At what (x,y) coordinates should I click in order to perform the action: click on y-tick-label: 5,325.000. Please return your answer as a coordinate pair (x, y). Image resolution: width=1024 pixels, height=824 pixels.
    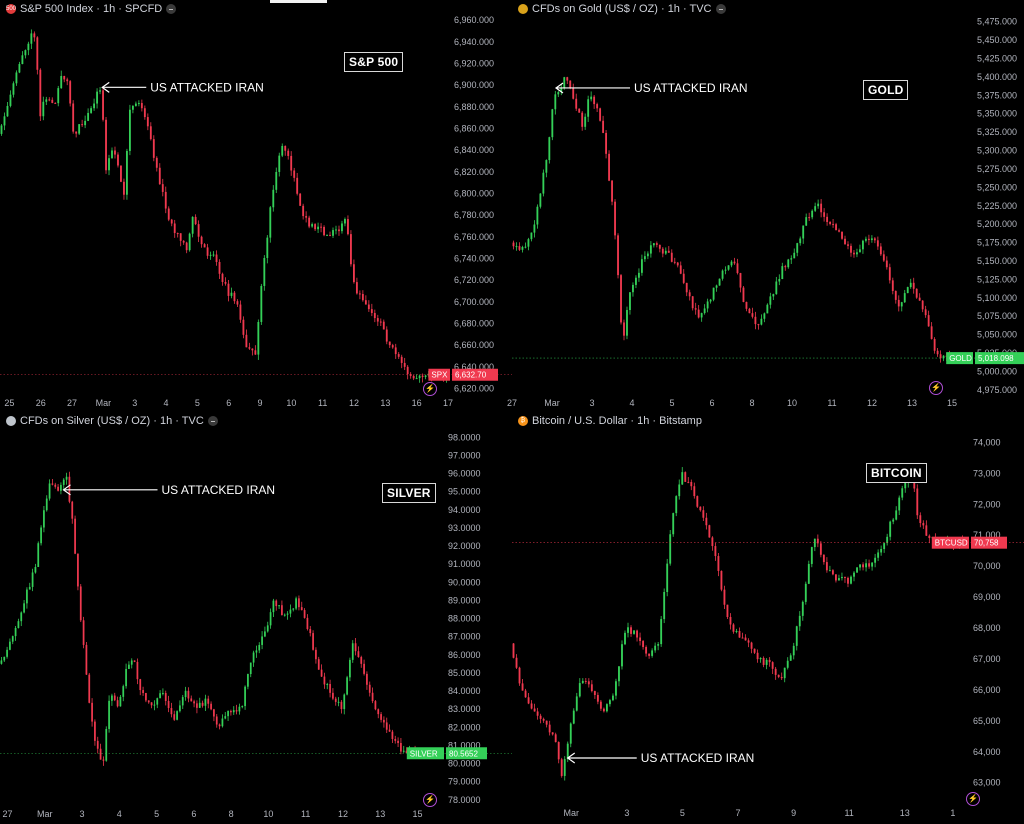
    Looking at the image, I should click on (997, 132).